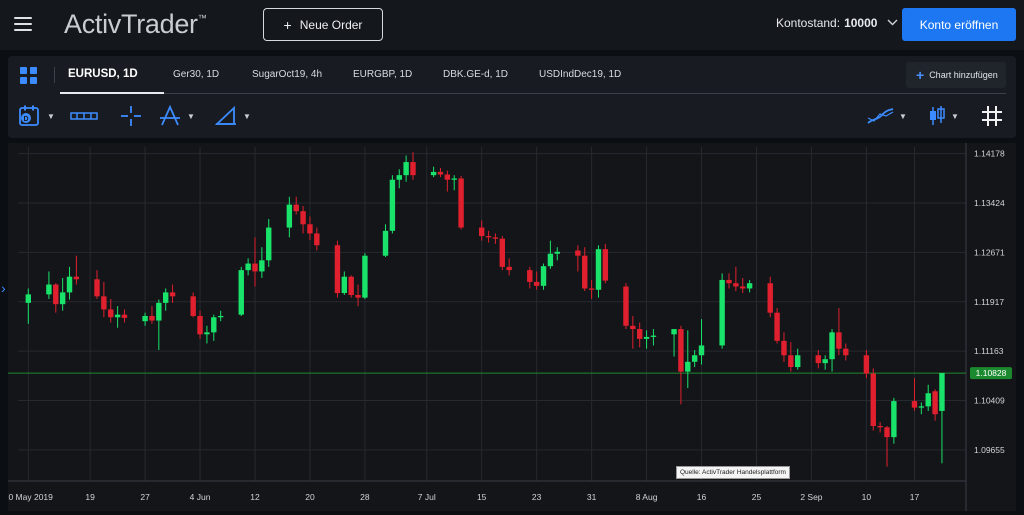 This screenshot has width=1024, height=515. Describe the element at coordinates (733, 472) in the screenshot. I see `source-label: Quelle: ActivTrader Handelsplattform` at that location.